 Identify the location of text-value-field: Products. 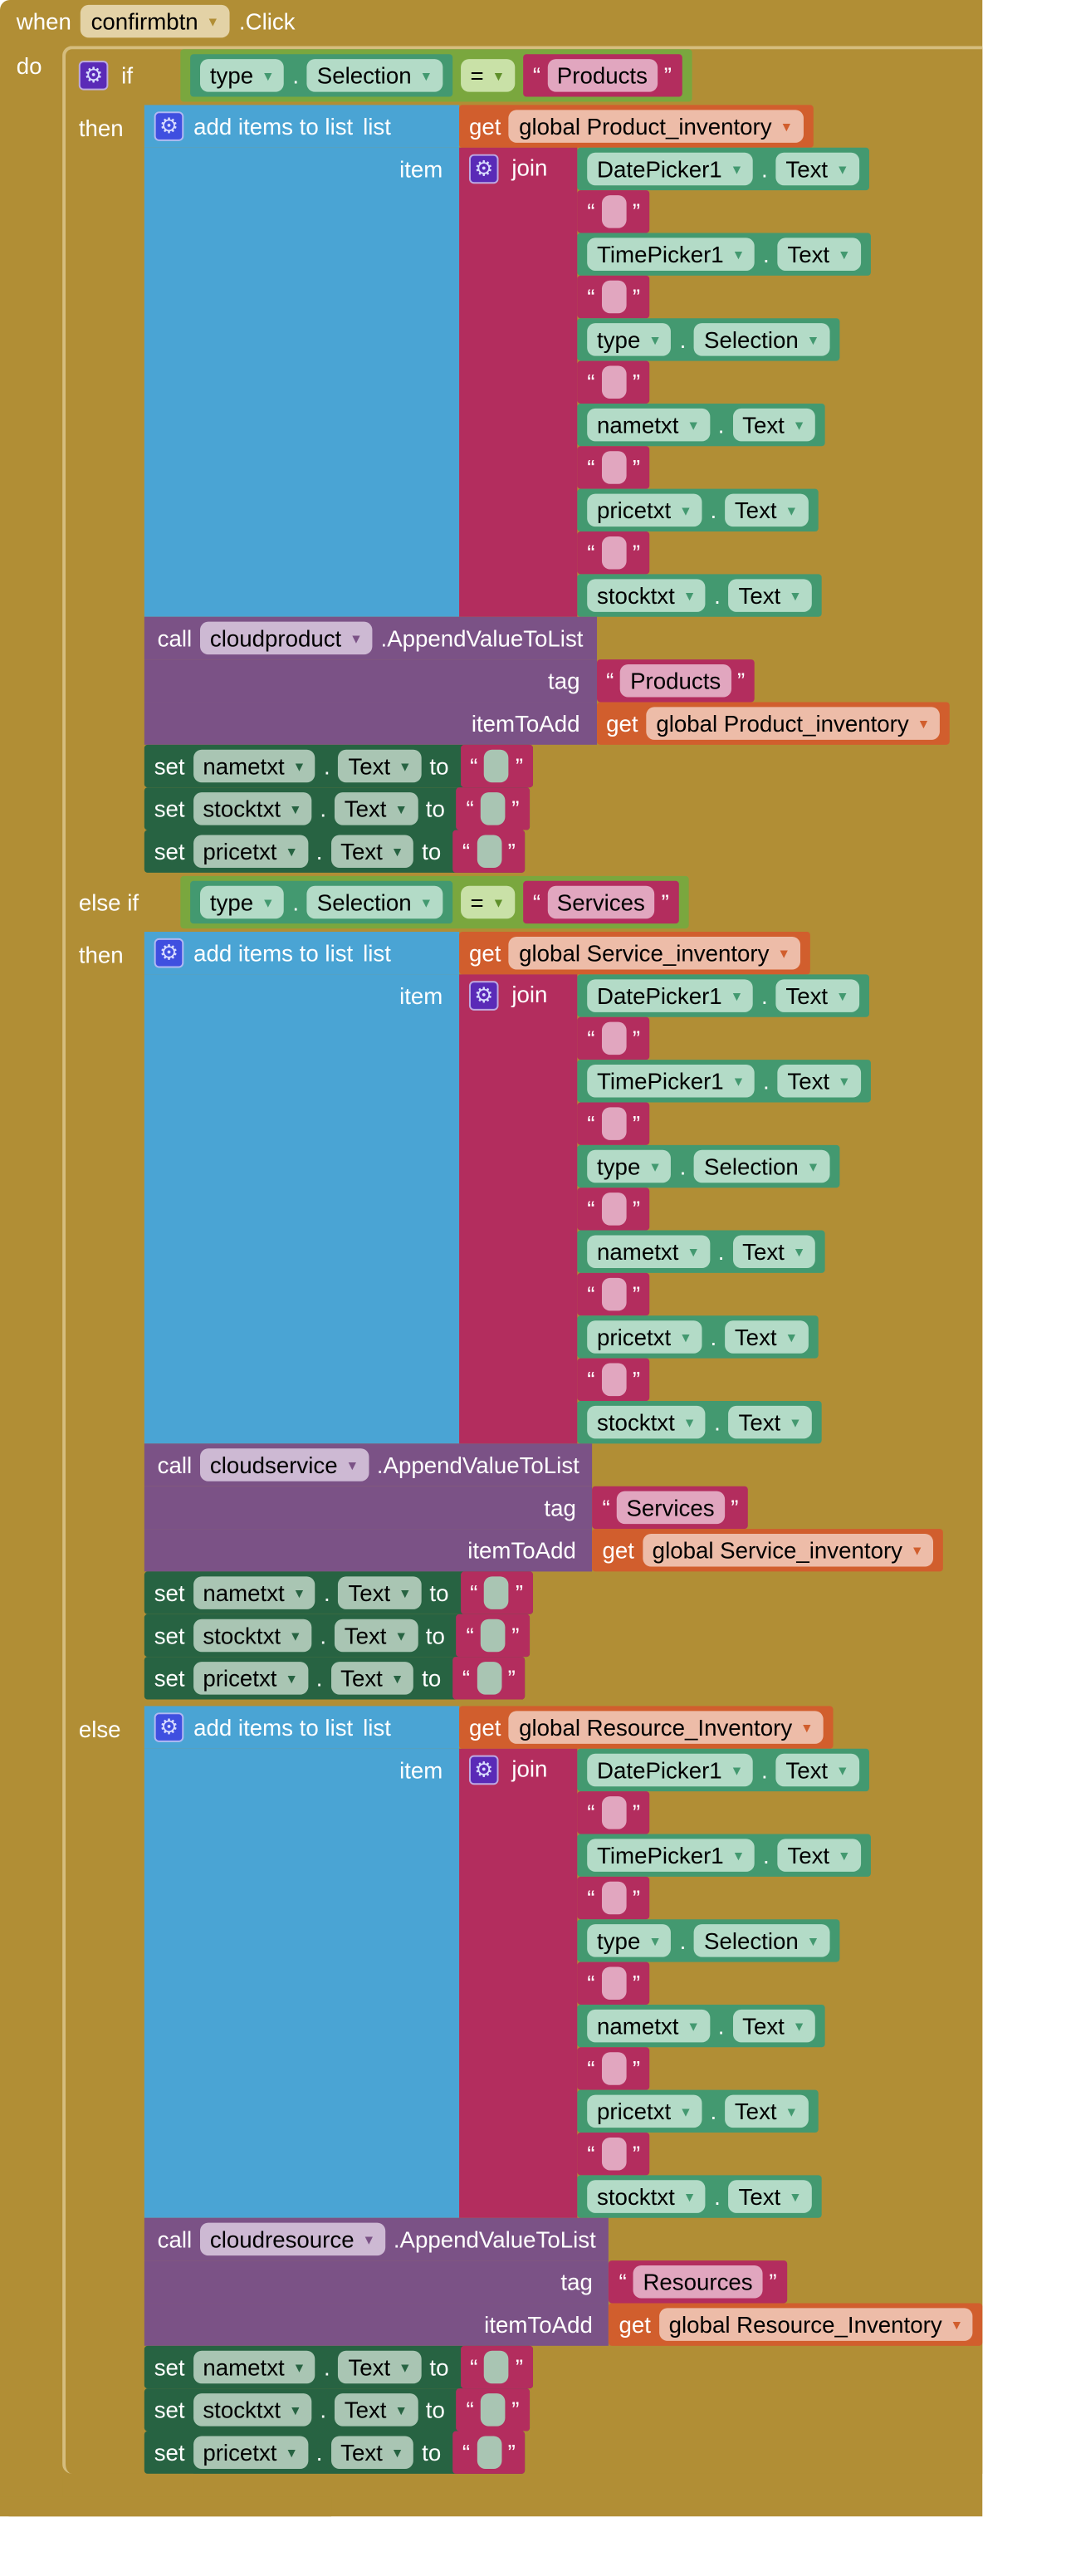
(676, 681).